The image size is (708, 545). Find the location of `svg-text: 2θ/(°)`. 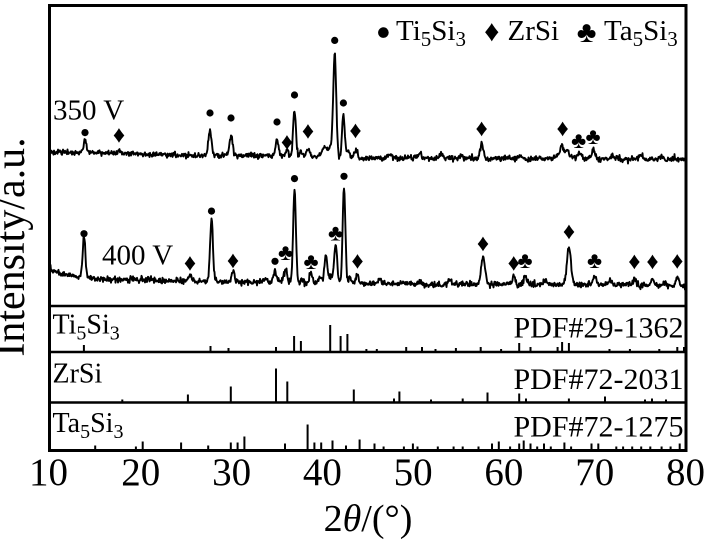

svg-text: 2θ/(°) is located at coordinates (368, 519).